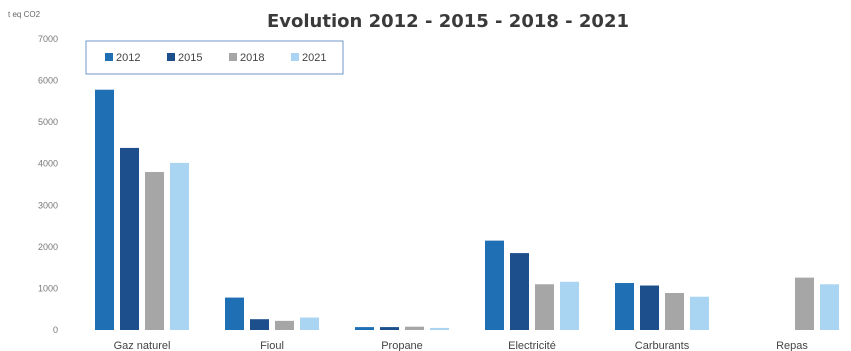 This screenshot has width=851, height=351. I want to click on y-tick-label: 0, so click(55, 330).